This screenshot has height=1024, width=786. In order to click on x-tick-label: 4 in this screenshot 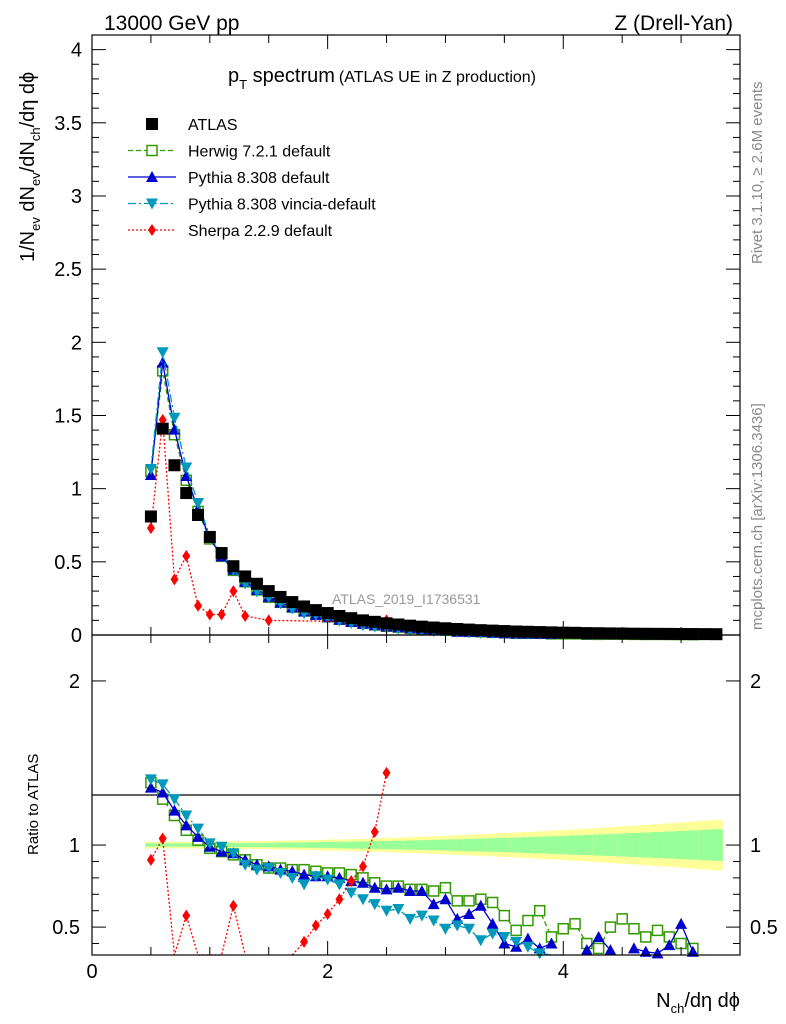, I will do `click(563, 972)`.